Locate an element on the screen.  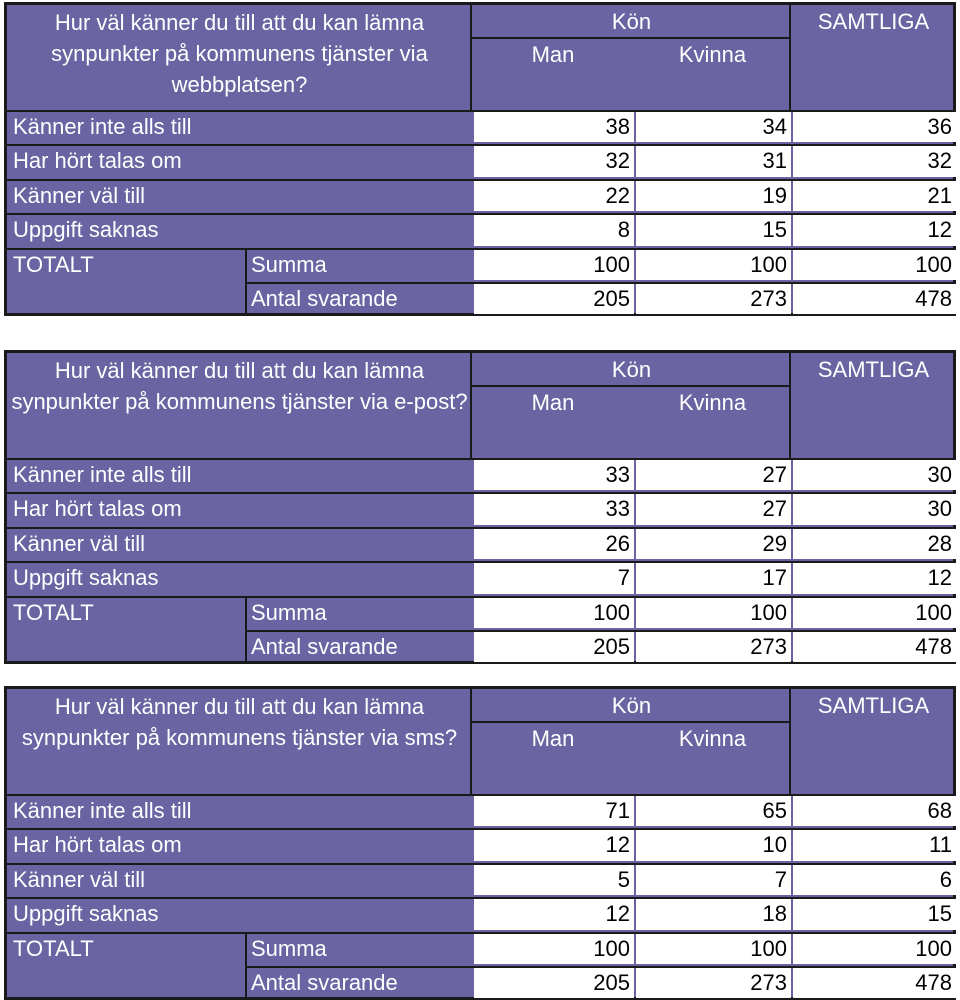
value-cell-samtliga: 30 is located at coordinates (874, 509).